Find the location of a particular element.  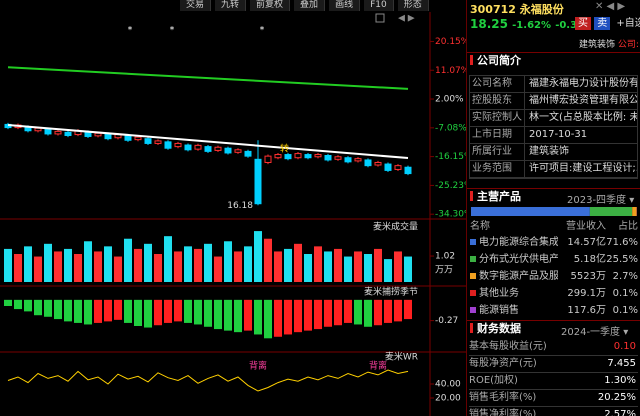

finance-label: 基本每股收益(元) is located at coordinates (508, 346).